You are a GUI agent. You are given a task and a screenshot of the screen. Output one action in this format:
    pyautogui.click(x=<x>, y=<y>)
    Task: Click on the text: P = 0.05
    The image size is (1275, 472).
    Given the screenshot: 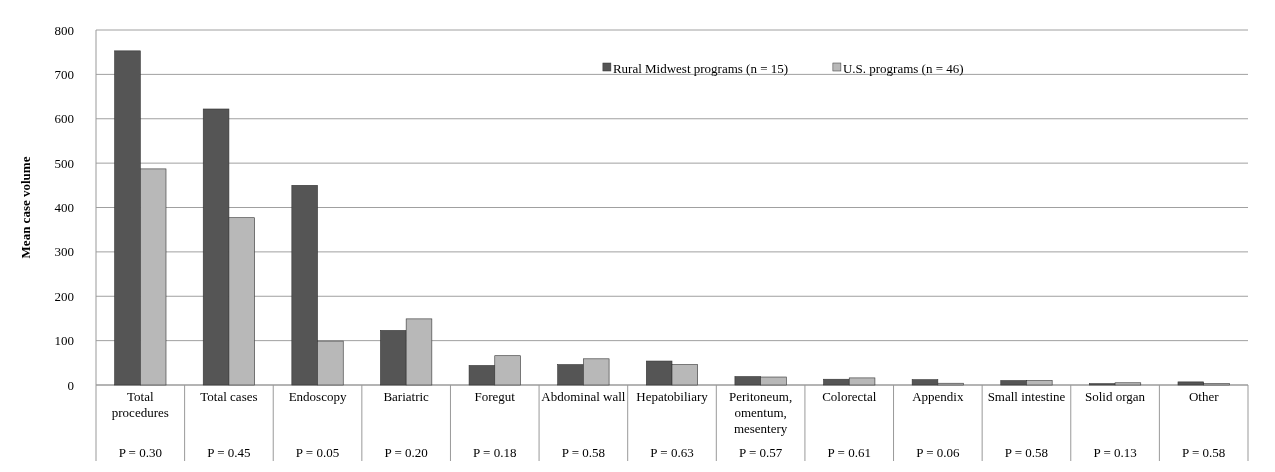 What is the action you would take?
    pyautogui.click(x=317, y=452)
    